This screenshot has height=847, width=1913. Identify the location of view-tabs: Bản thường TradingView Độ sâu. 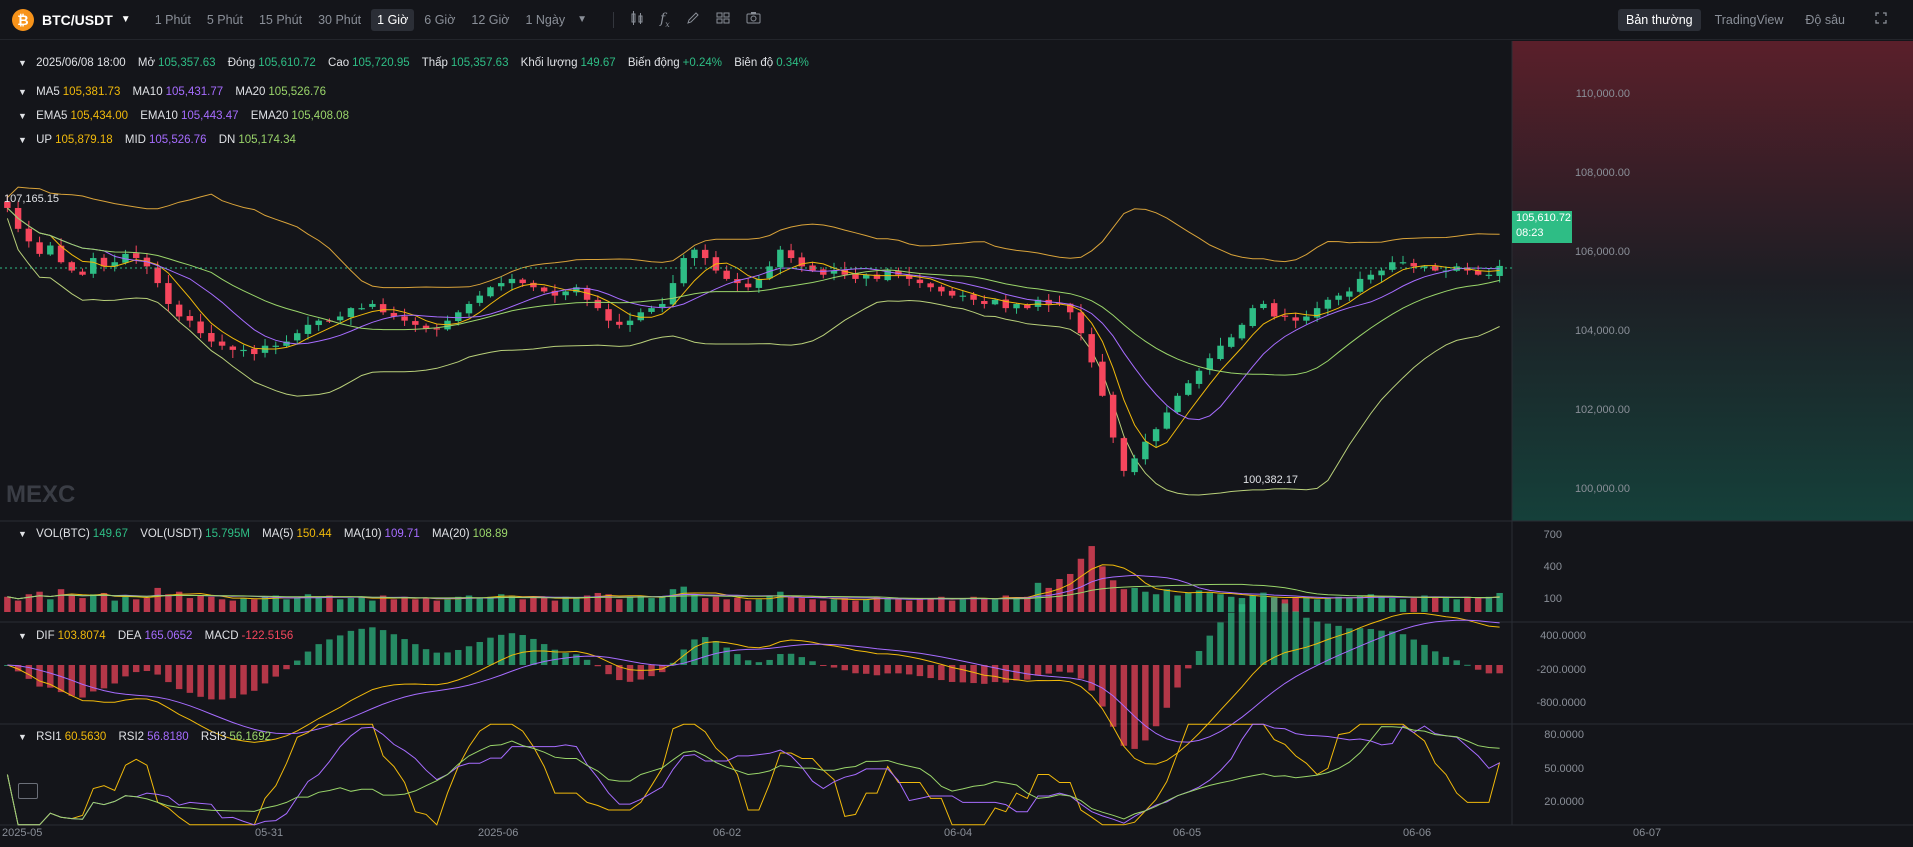
(1753, 19).